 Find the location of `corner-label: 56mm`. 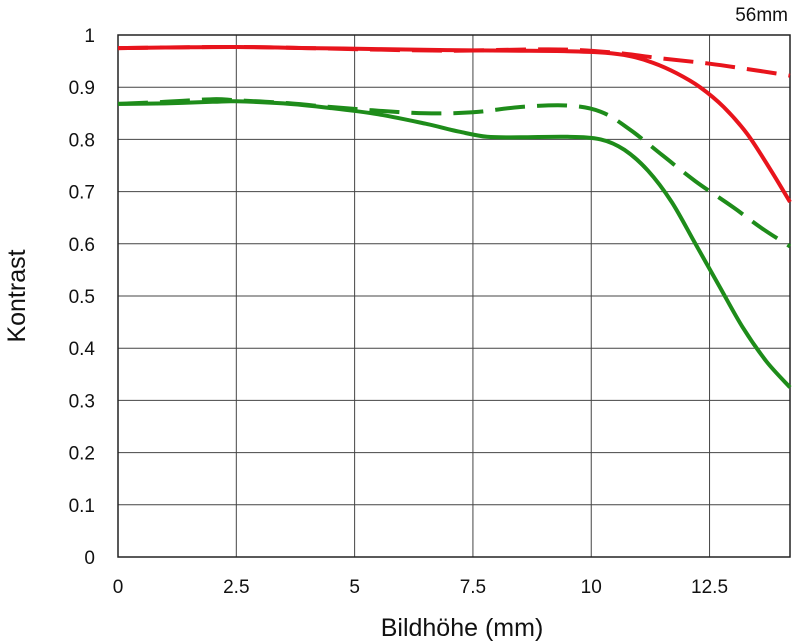

corner-label: 56mm is located at coordinates (761, 15).